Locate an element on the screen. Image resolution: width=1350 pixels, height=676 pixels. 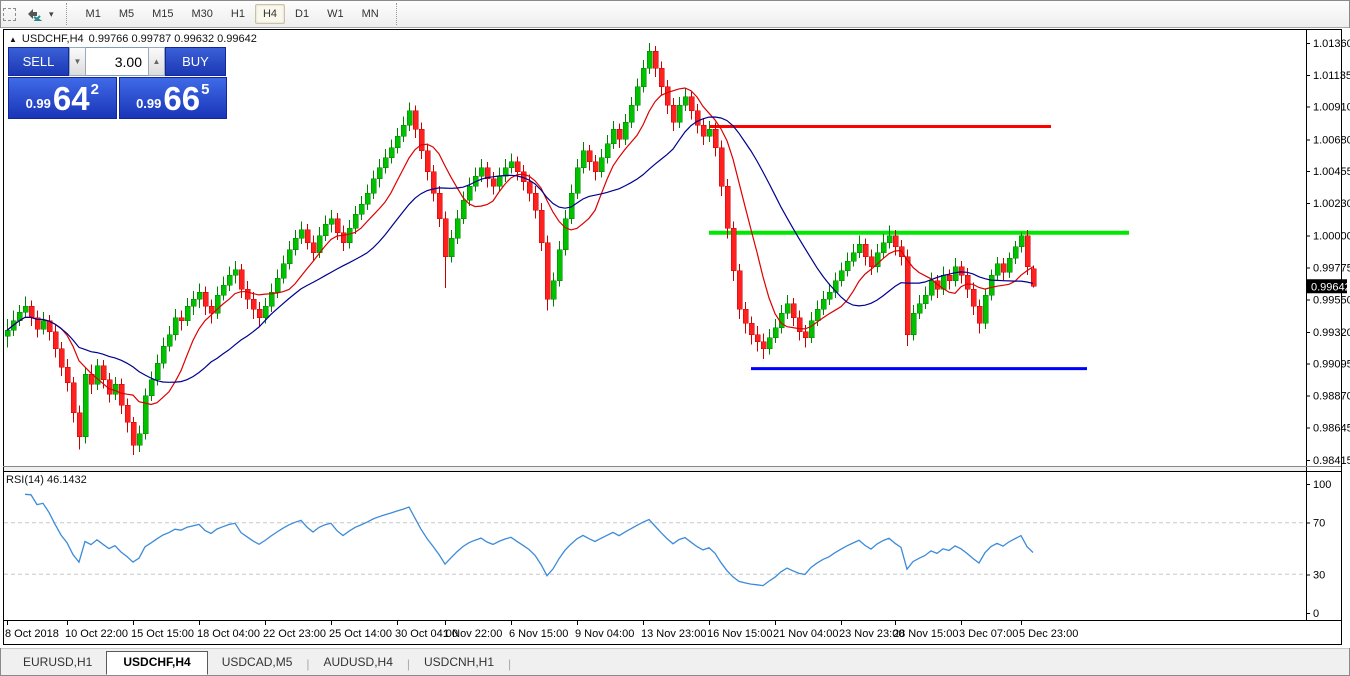
buy-price-pipette: 5 is located at coordinates (205, 89).